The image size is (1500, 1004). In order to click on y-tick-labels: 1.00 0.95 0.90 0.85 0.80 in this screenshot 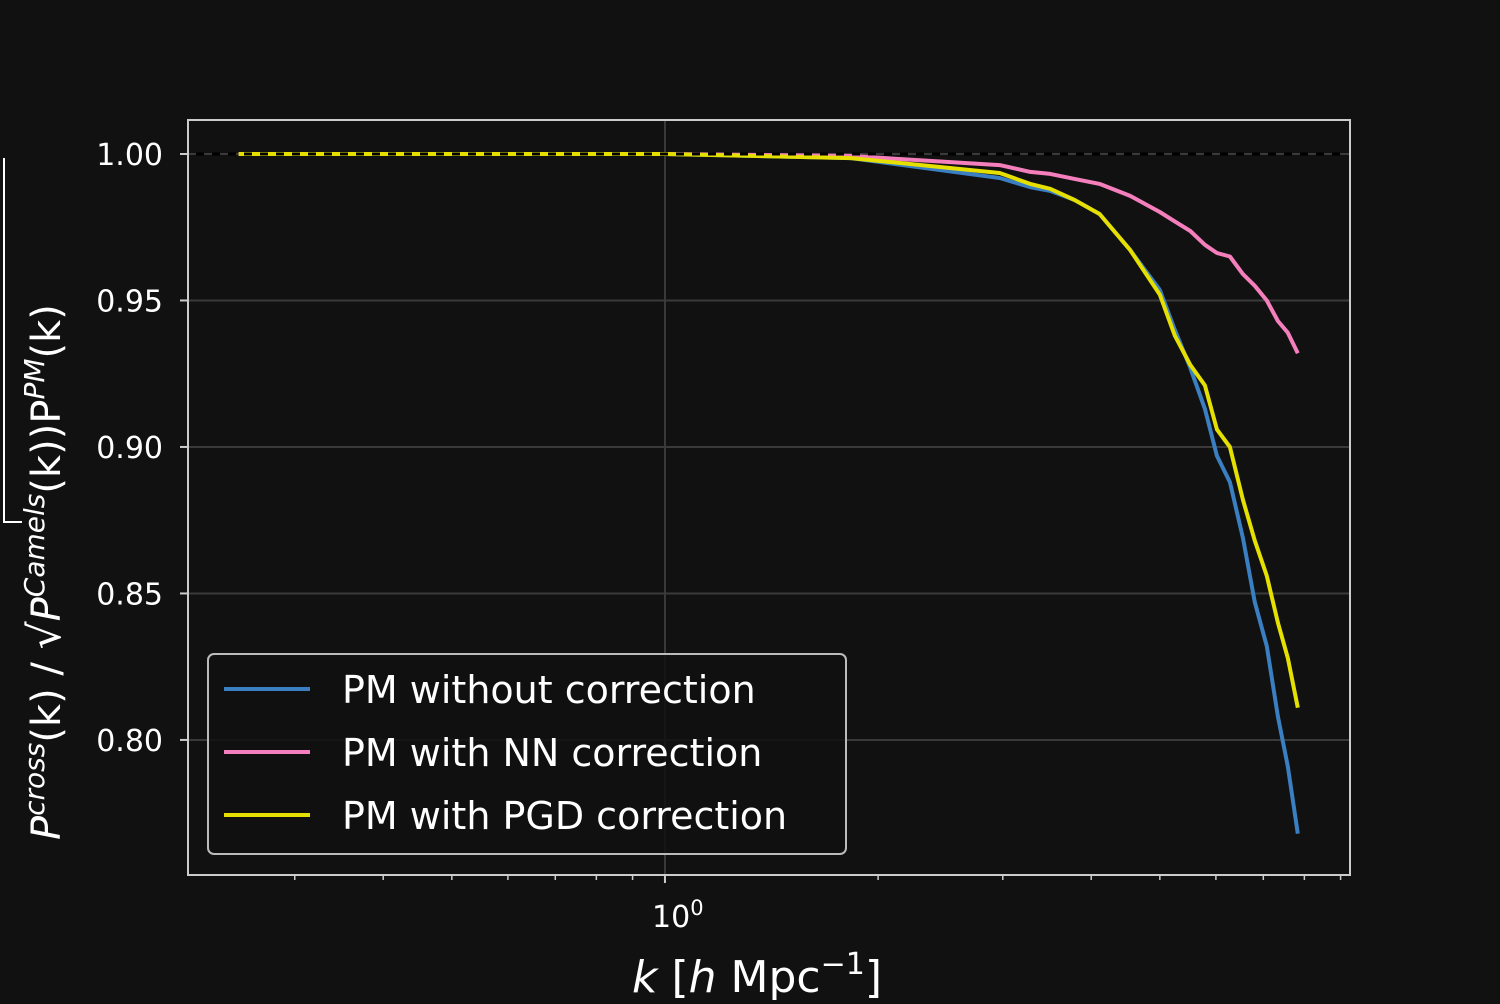, I will do `click(129, 448)`.